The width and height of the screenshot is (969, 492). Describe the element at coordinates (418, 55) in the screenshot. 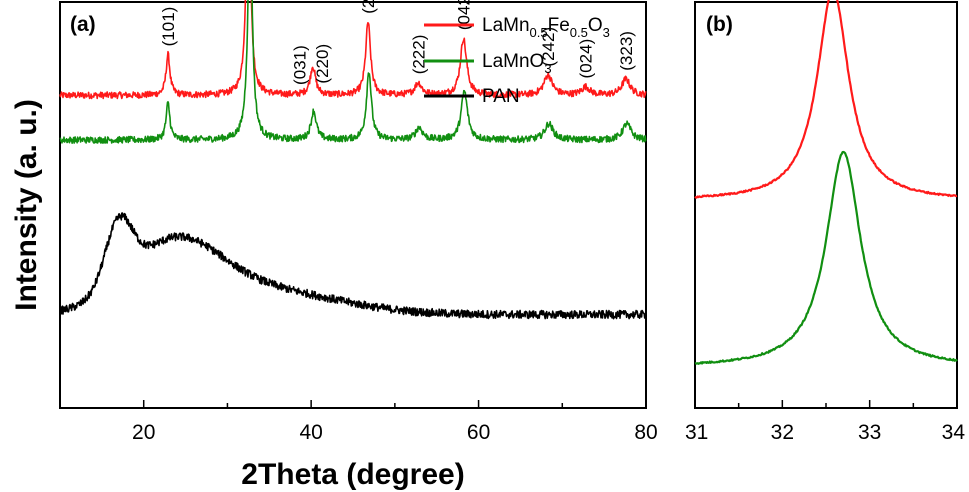

I see `peak-label: (222)` at that location.